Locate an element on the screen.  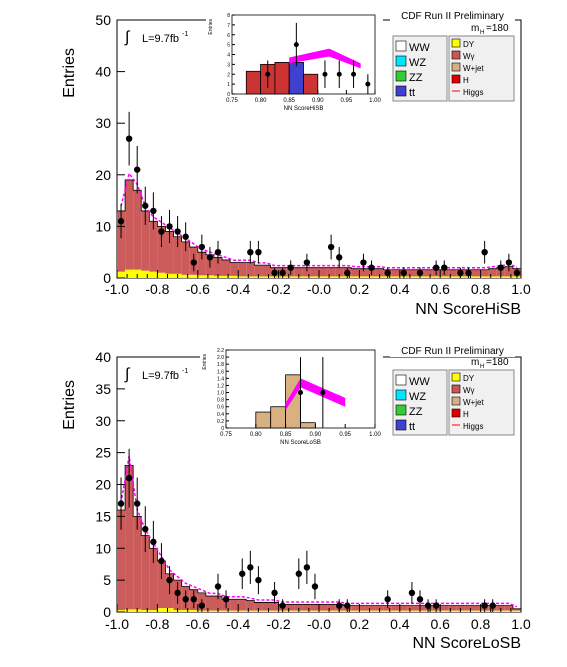
x-tick-label: 0.2 is located at coordinates (360, 289).